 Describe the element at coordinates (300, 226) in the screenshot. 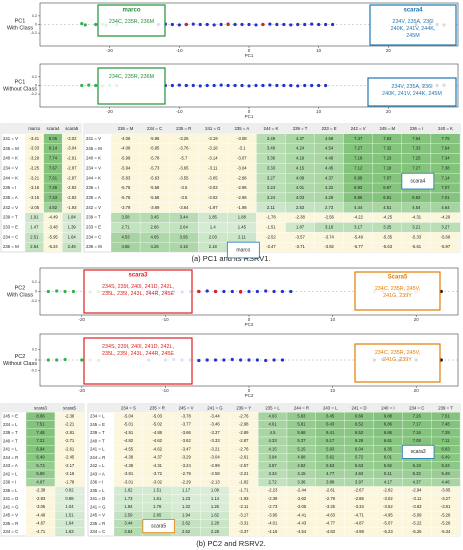

I see `cell-value: 1.87` at that location.